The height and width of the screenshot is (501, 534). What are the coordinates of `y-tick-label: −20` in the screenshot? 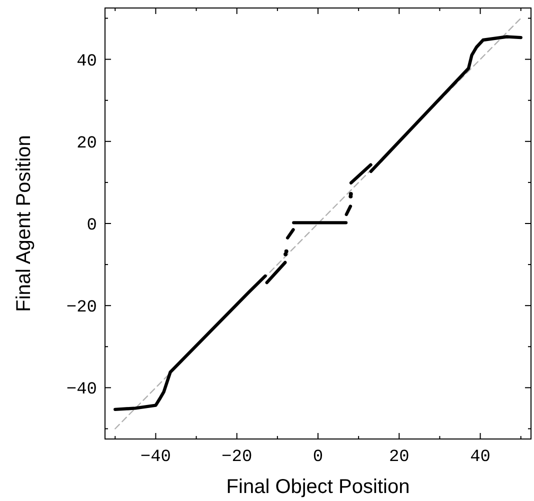 It's located at (81, 308).